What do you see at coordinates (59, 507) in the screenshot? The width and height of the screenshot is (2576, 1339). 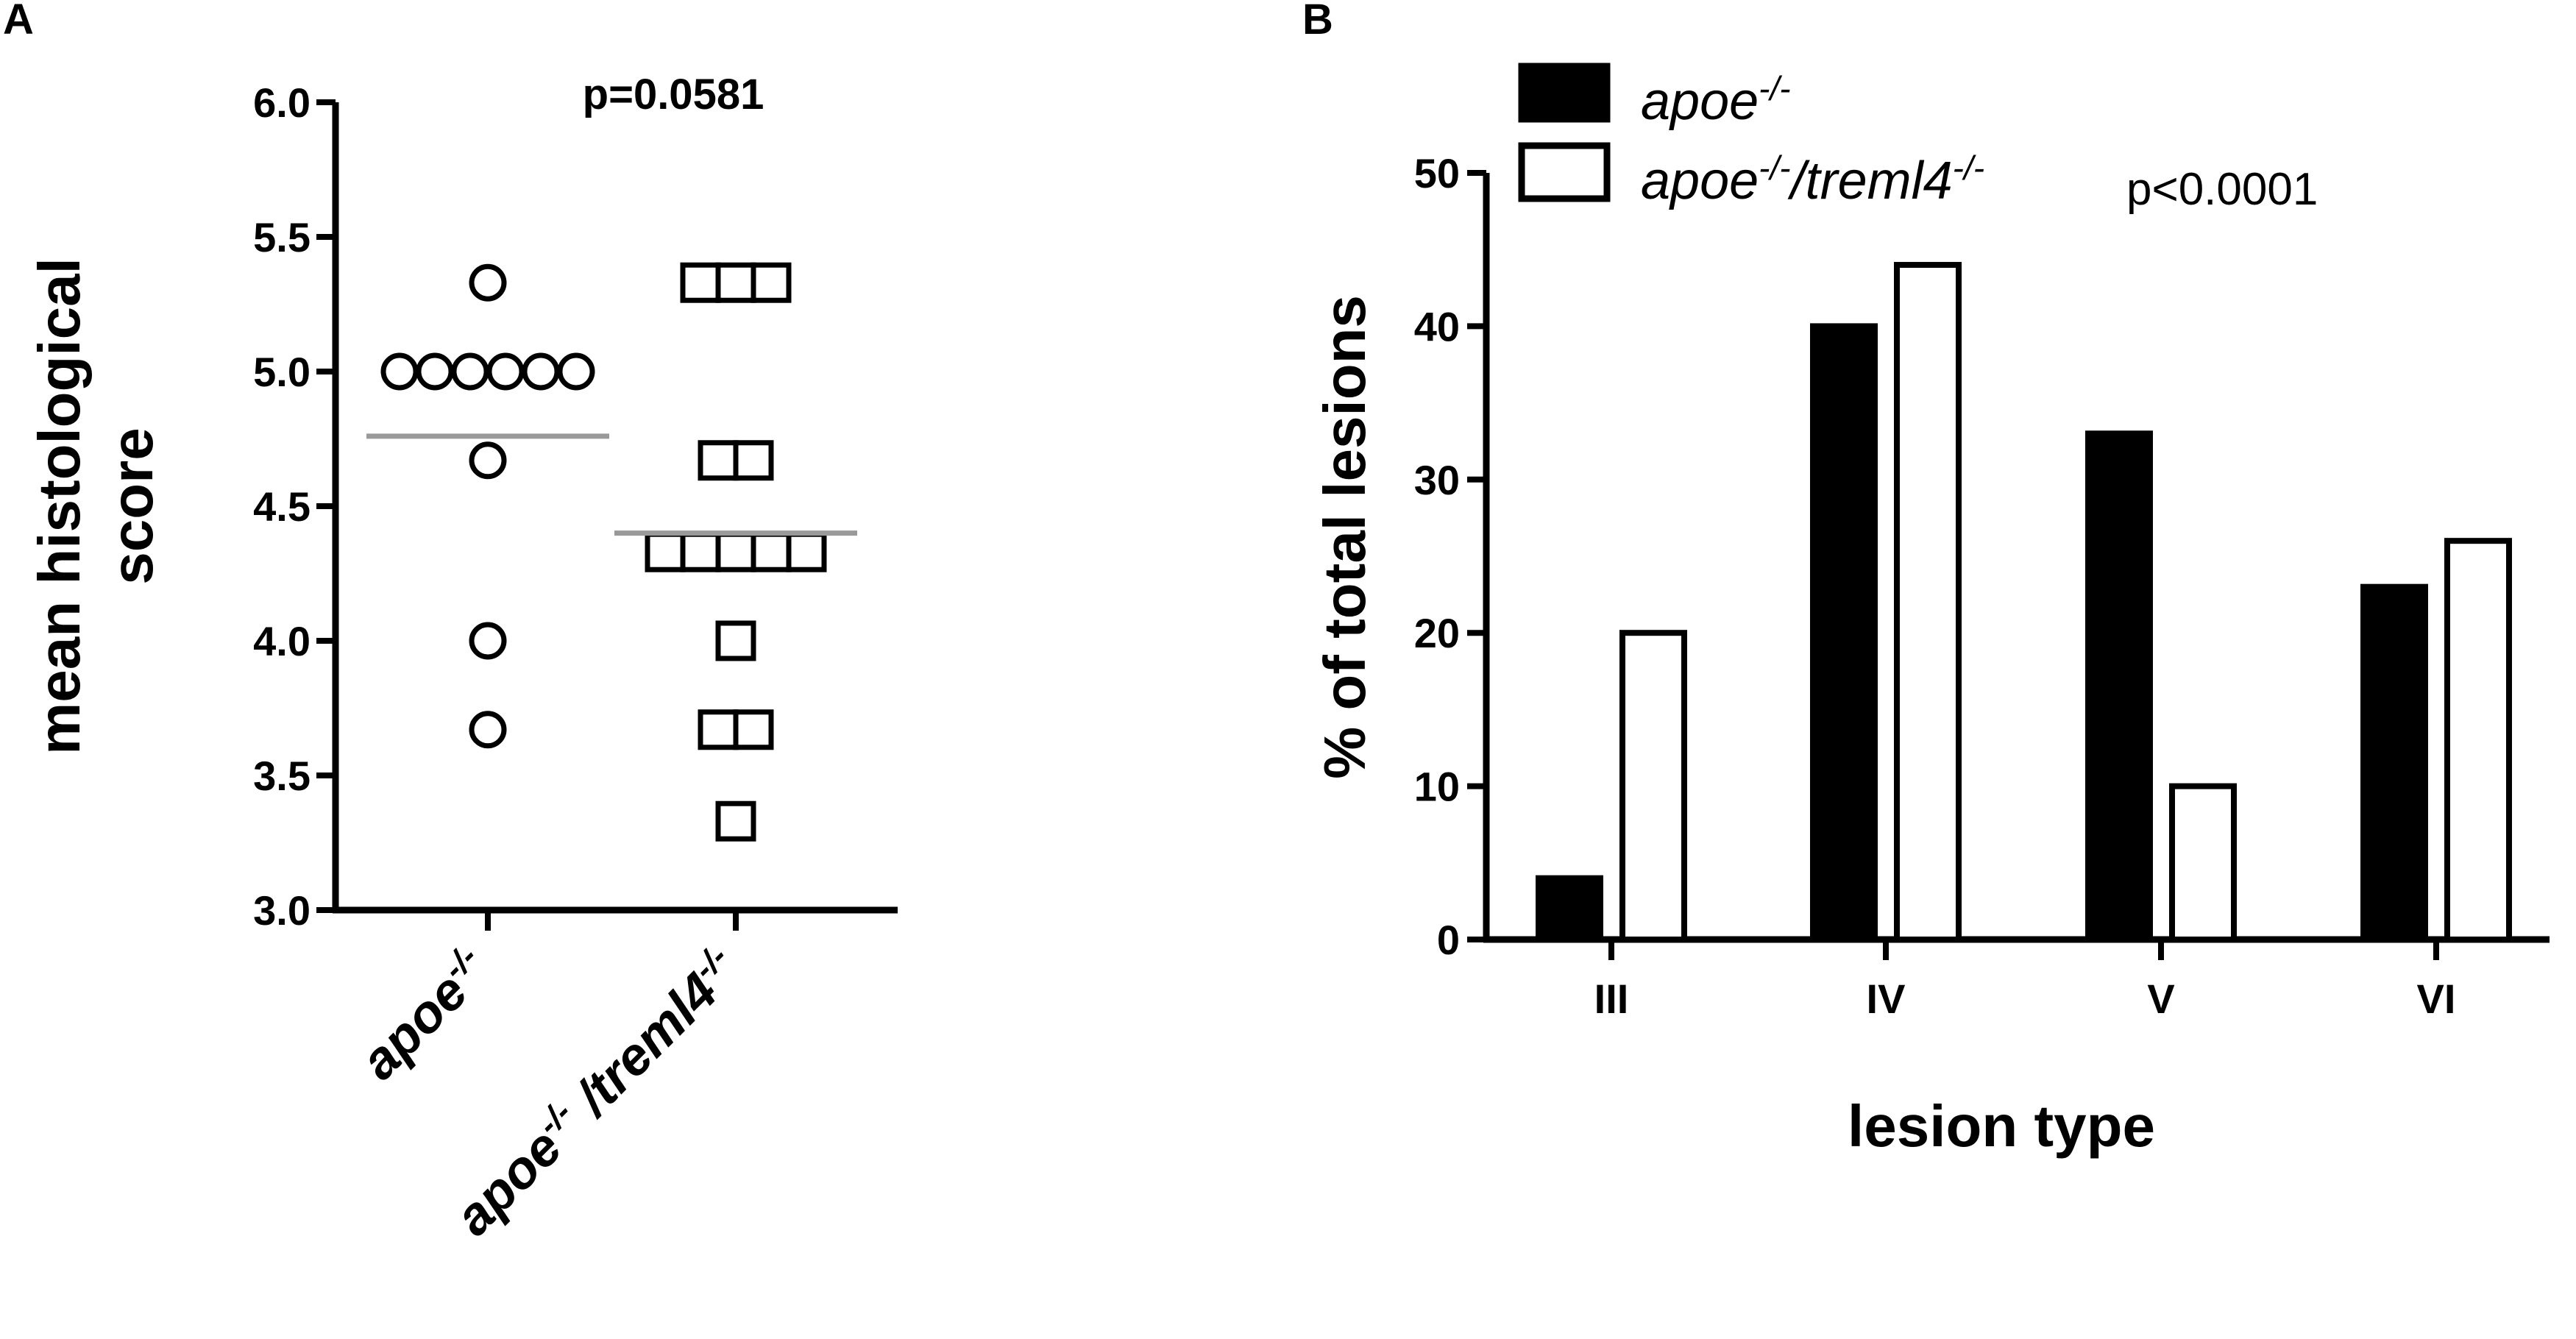 I see `panel-a-y-axis-title-line1: mean histological` at bounding box center [59, 507].